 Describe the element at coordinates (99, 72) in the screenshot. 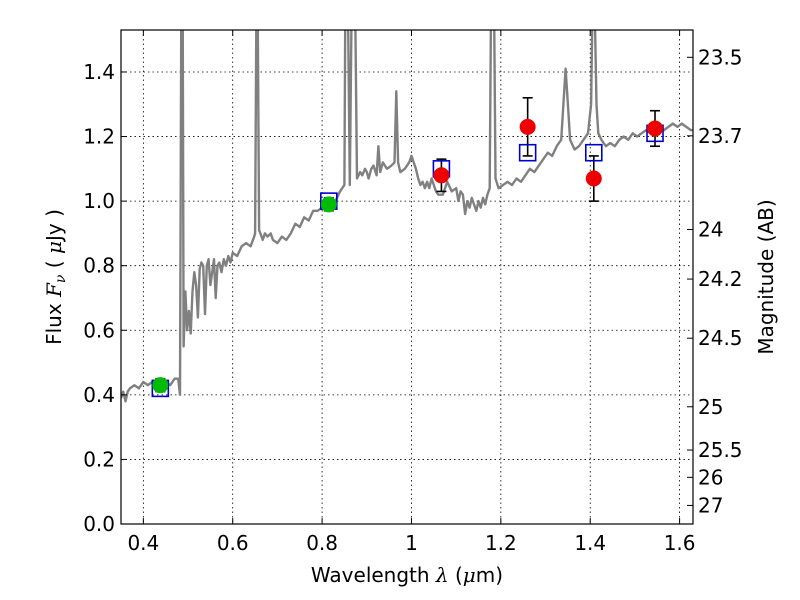

I see `y-tick-label: 1.4` at that location.